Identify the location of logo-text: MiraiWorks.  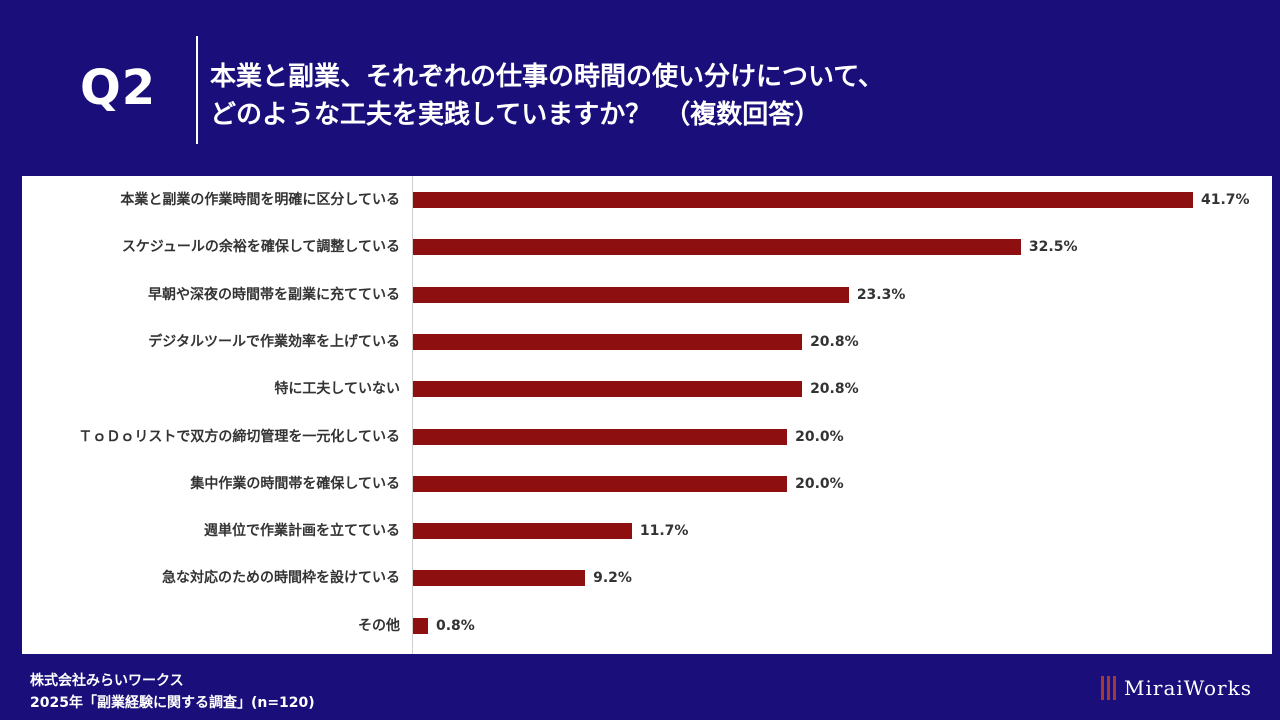
(1188, 688).